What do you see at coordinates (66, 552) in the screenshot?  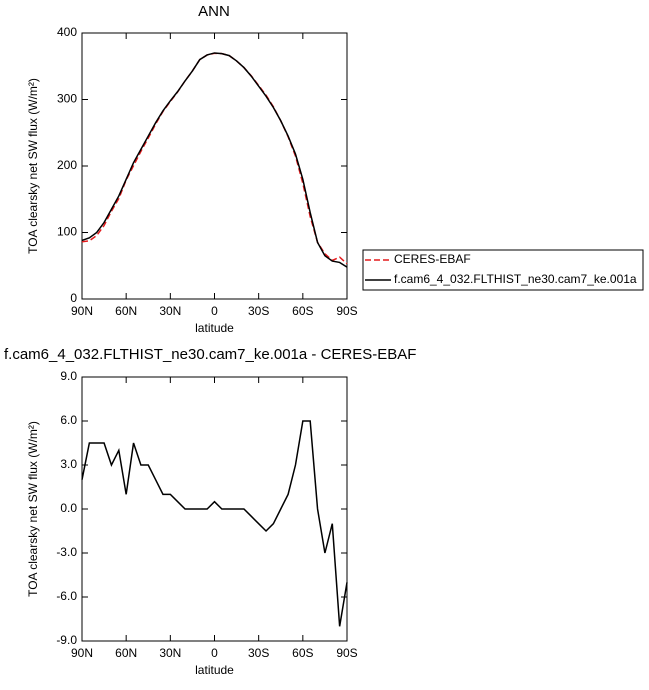 I see `y-tick-label: -3.0` at bounding box center [66, 552].